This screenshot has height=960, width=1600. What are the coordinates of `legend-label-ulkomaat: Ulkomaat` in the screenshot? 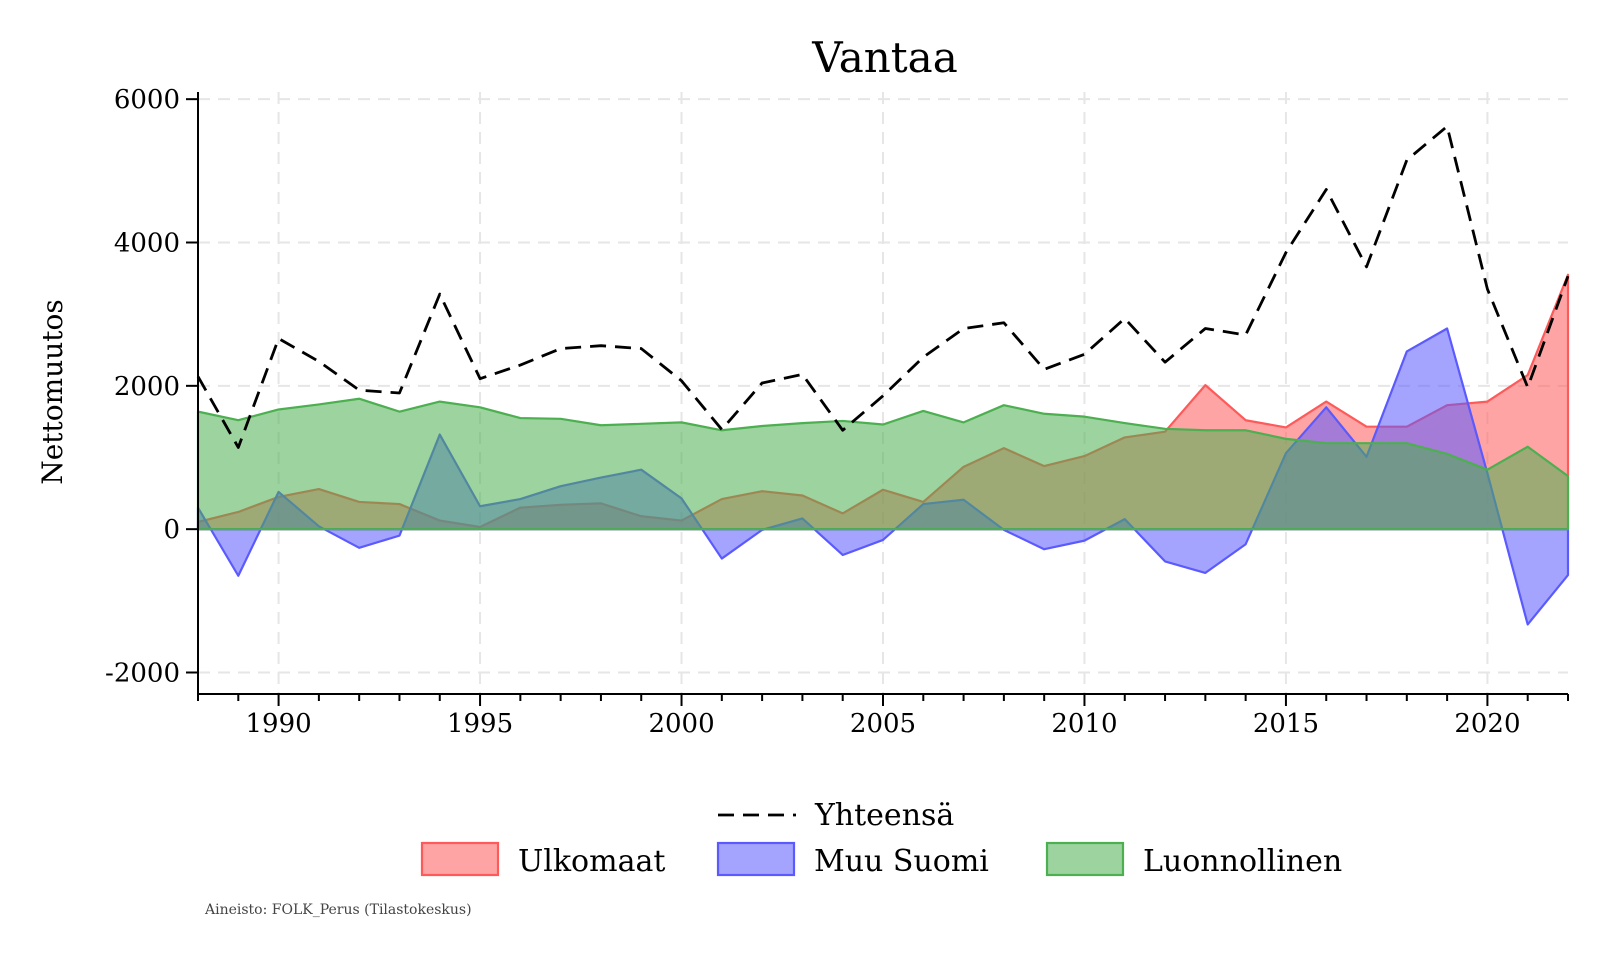 It's located at (591, 861).